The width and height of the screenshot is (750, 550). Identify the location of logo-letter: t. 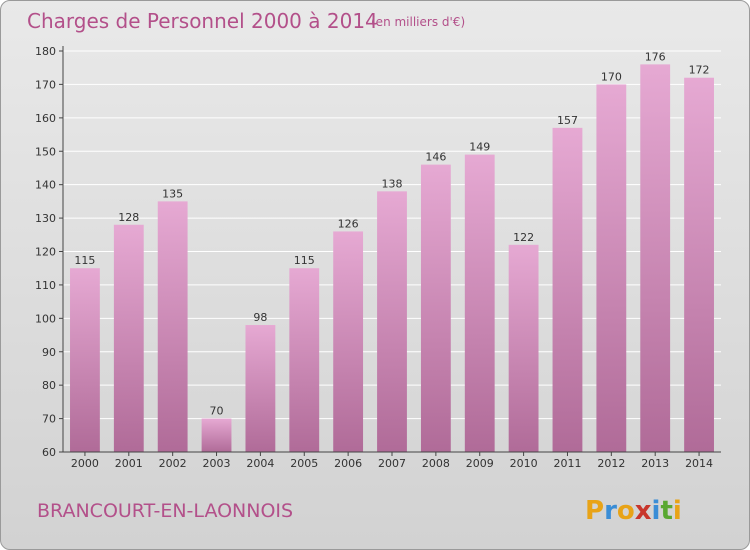
(666, 511).